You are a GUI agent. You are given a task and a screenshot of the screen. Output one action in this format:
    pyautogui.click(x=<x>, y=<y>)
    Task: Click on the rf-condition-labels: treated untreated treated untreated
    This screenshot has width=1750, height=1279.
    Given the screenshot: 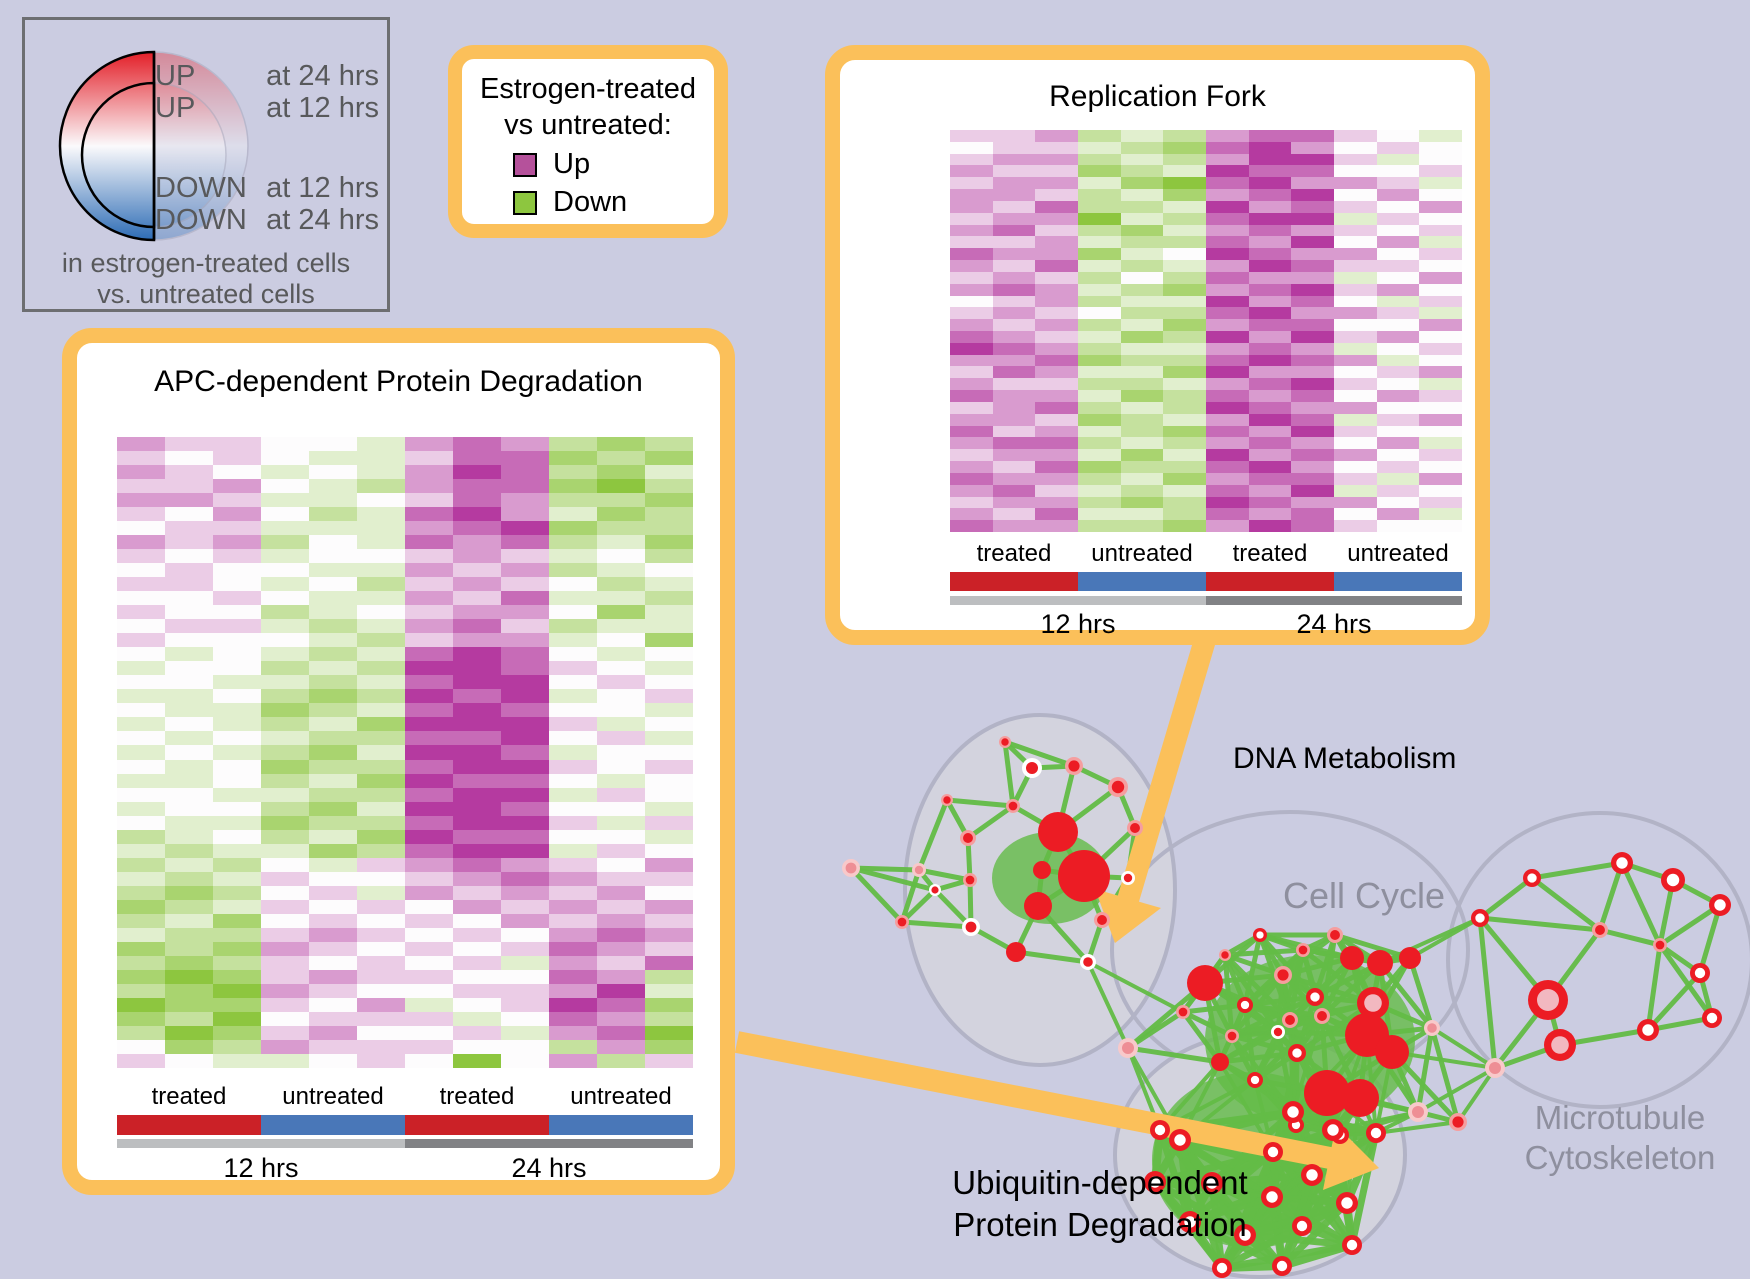 What is the action you would take?
    pyautogui.click(x=1206, y=554)
    